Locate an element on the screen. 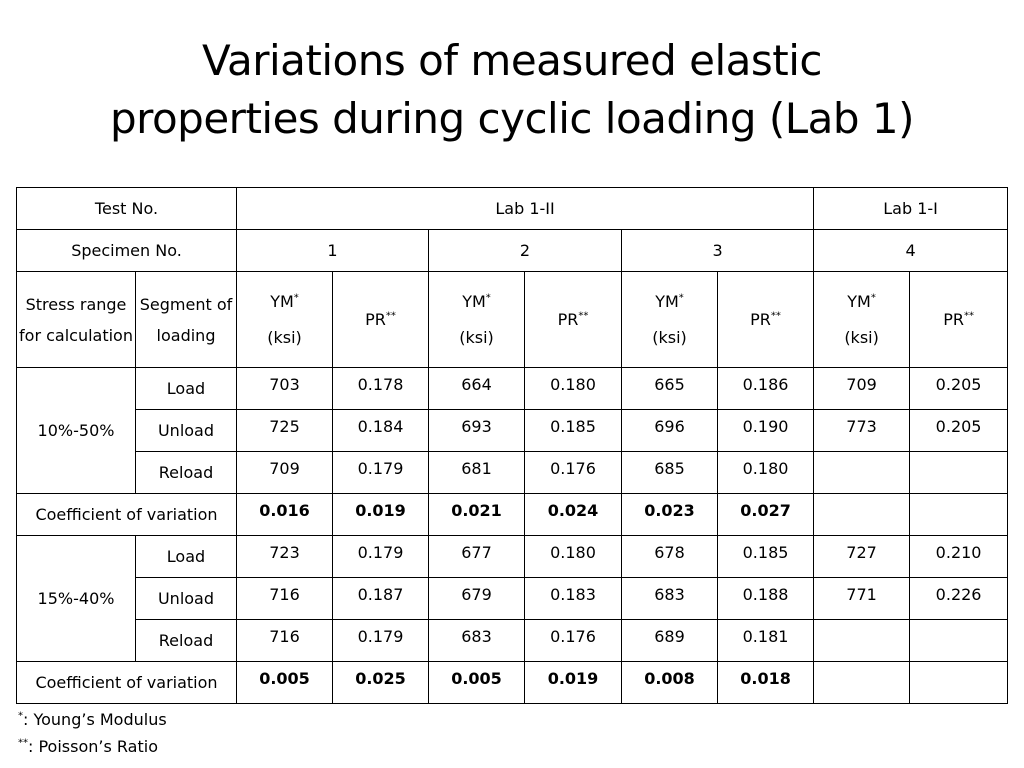 The image size is (1024, 768). stress-range-cell: 15%-40% is located at coordinates (76, 598).